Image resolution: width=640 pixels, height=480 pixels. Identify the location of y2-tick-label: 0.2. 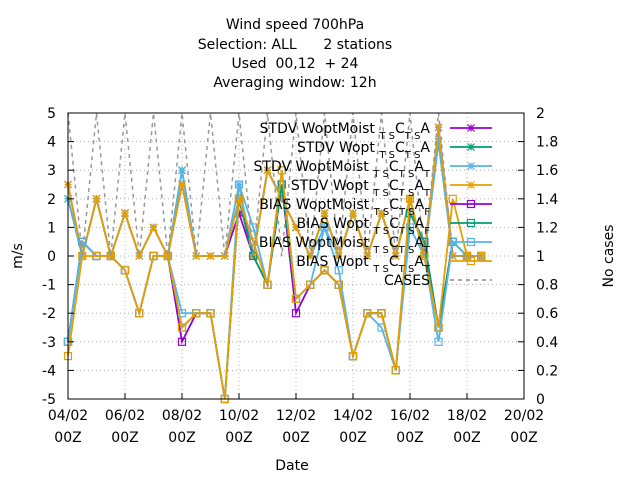
(547, 371).